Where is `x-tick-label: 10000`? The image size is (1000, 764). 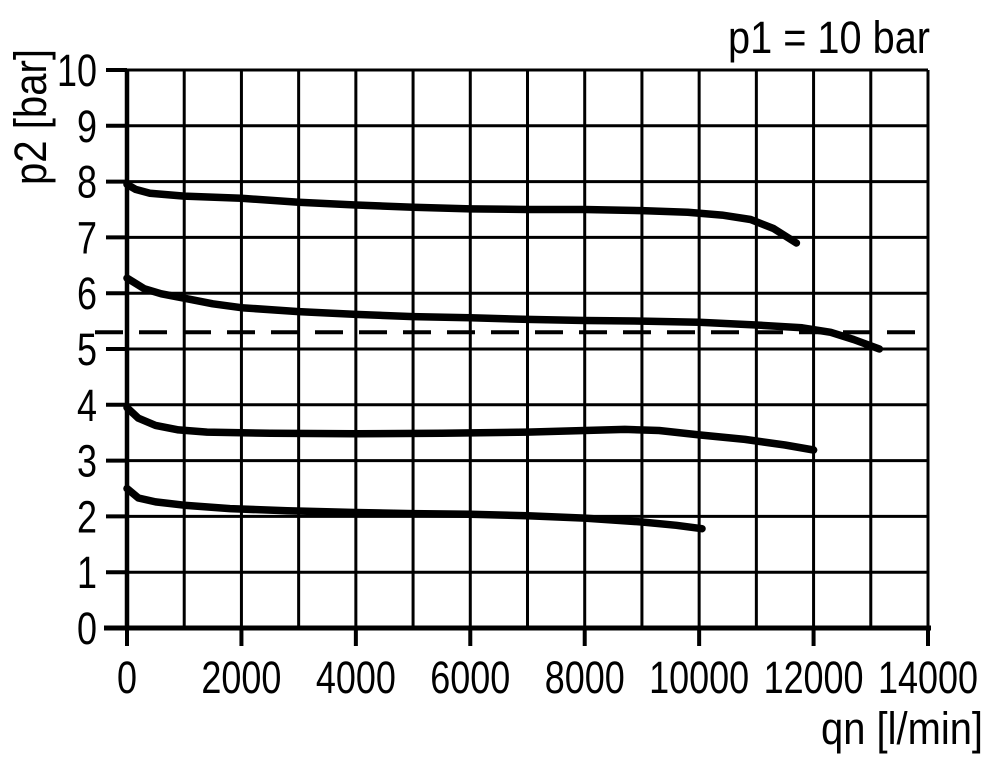
x-tick-label: 10000 is located at coordinates (699, 677).